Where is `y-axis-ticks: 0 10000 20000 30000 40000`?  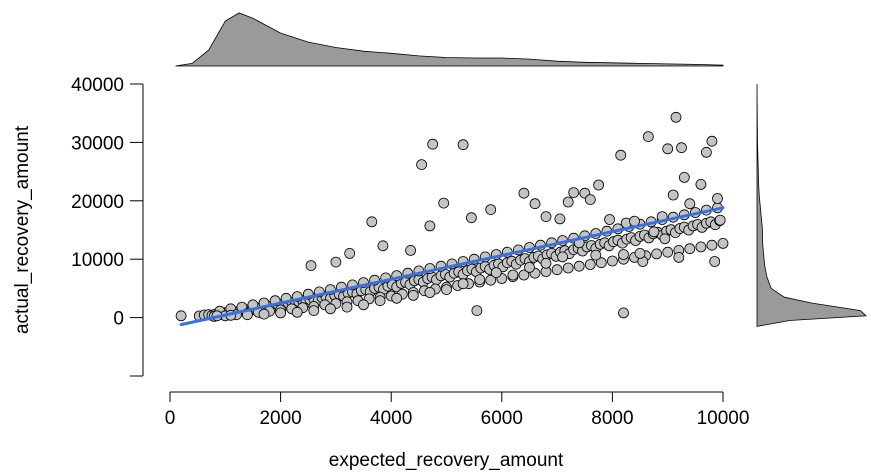 y-axis-ticks: 0 10000 20000 30000 40000 is located at coordinates (107, 226).